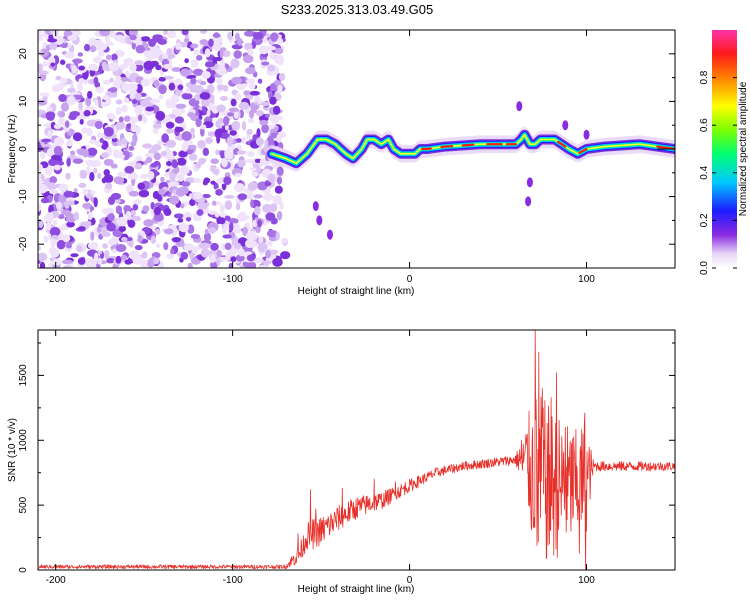  What do you see at coordinates (704, 125) in the screenshot?
I see `colorbar-tick-label: 0.6` at bounding box center [704, 125].